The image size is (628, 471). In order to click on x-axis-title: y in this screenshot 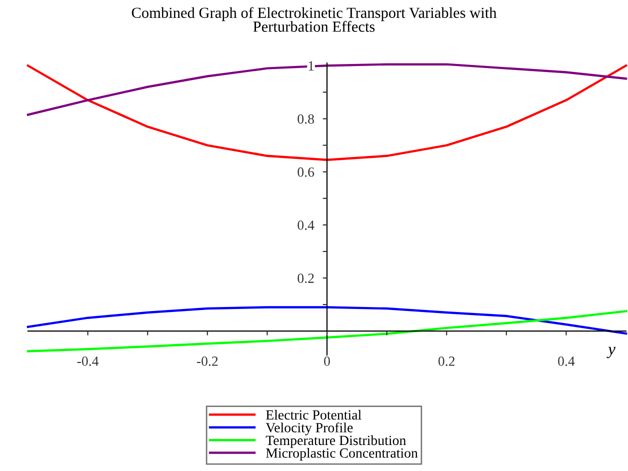, I will do `click(611, 352)`.